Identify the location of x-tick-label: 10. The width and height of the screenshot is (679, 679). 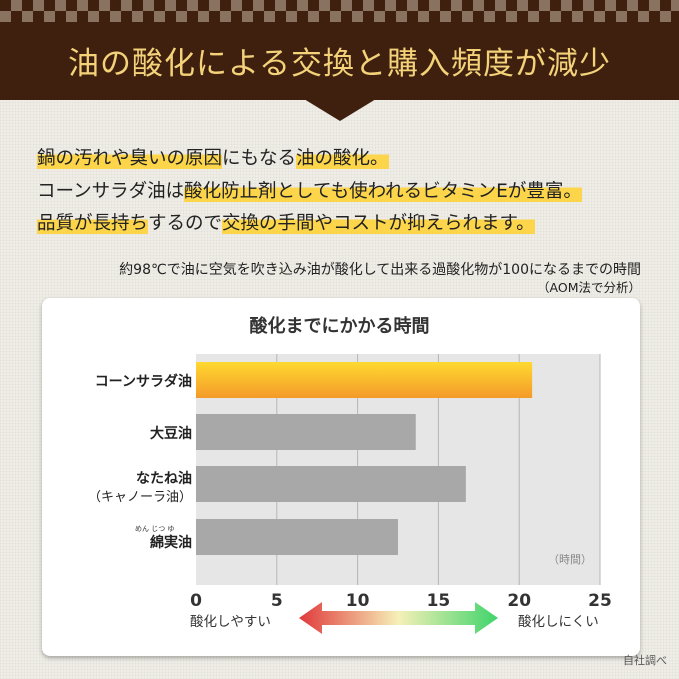
(358, 601).